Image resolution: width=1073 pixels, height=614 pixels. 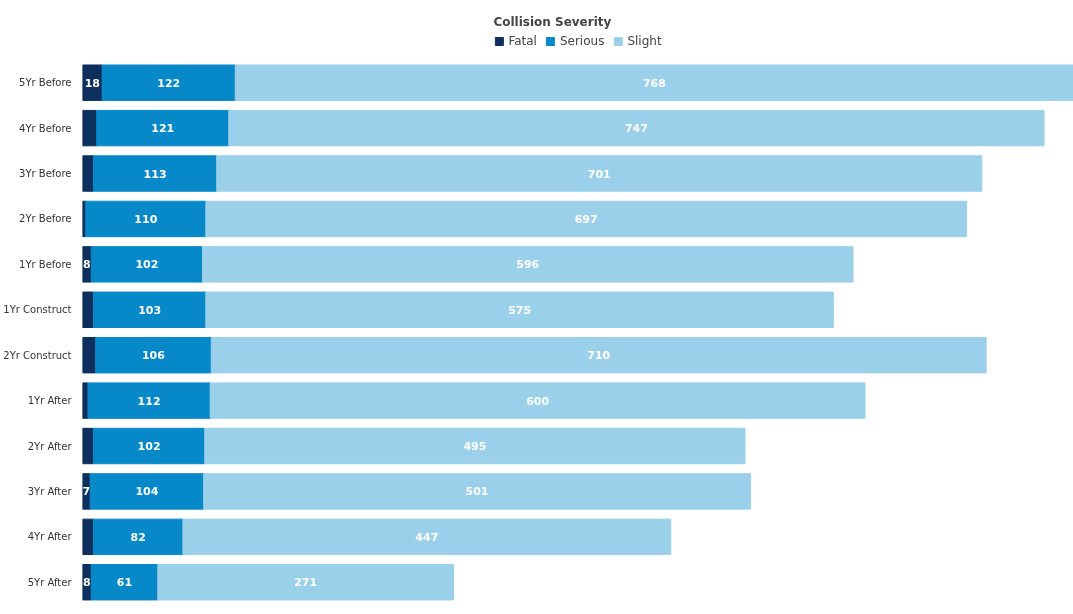 I want to click on data-label: 495, so click(x=475, y=447).